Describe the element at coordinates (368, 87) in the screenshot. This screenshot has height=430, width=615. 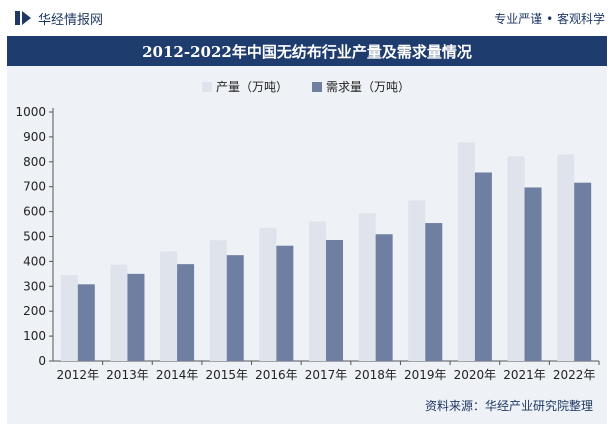
I see `legend-label-2: 需求量（万吨）` at that location.